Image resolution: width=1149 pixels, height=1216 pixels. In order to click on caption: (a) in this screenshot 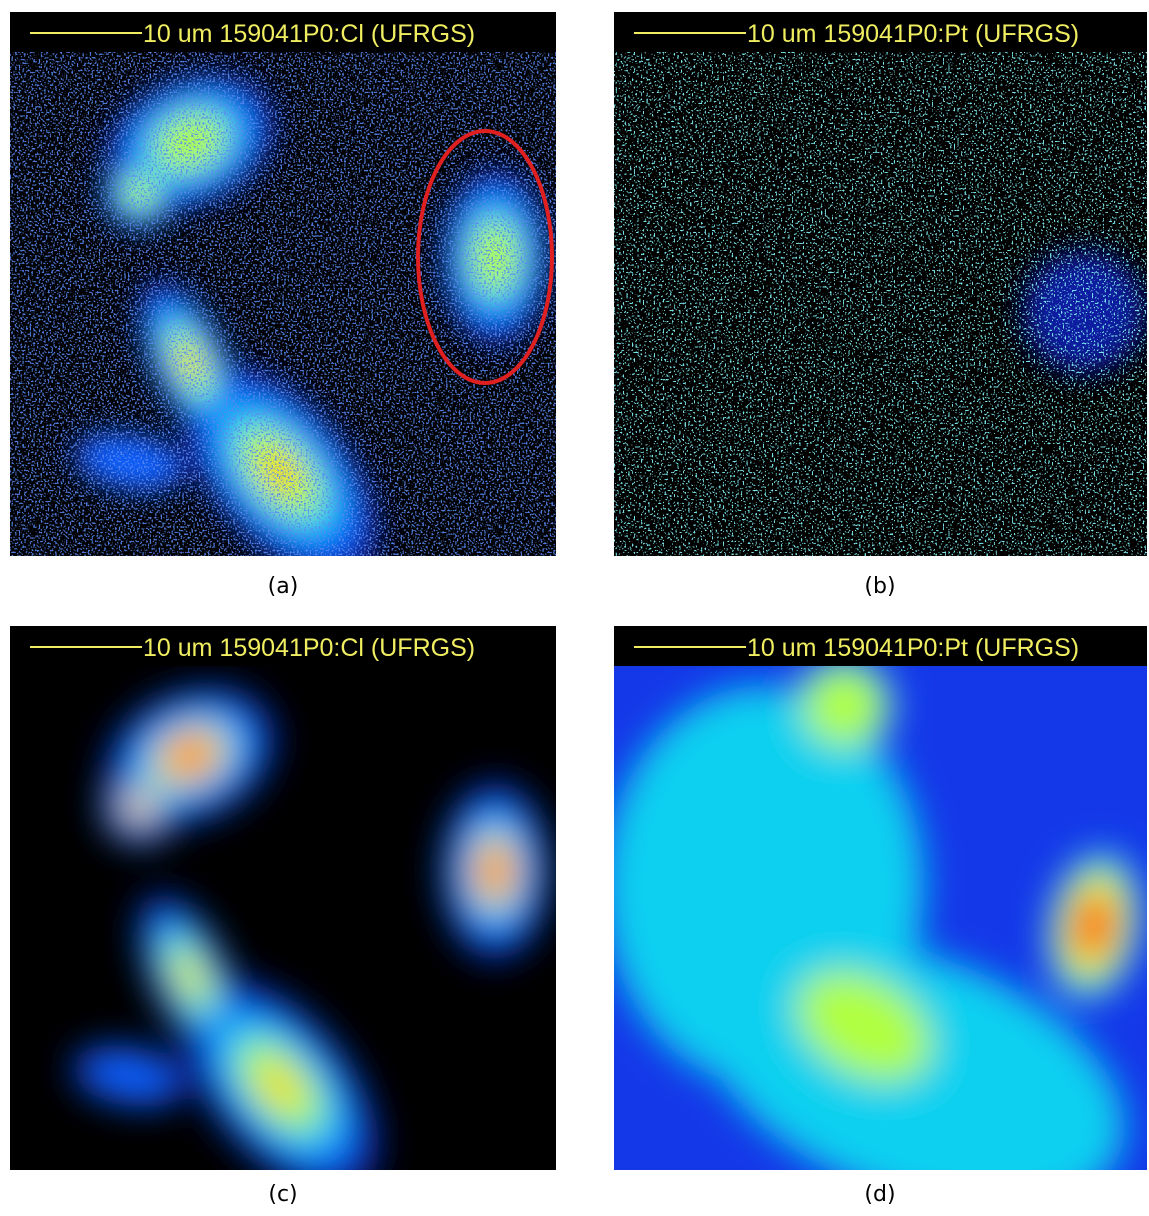, I will do `click(283, 586)`.